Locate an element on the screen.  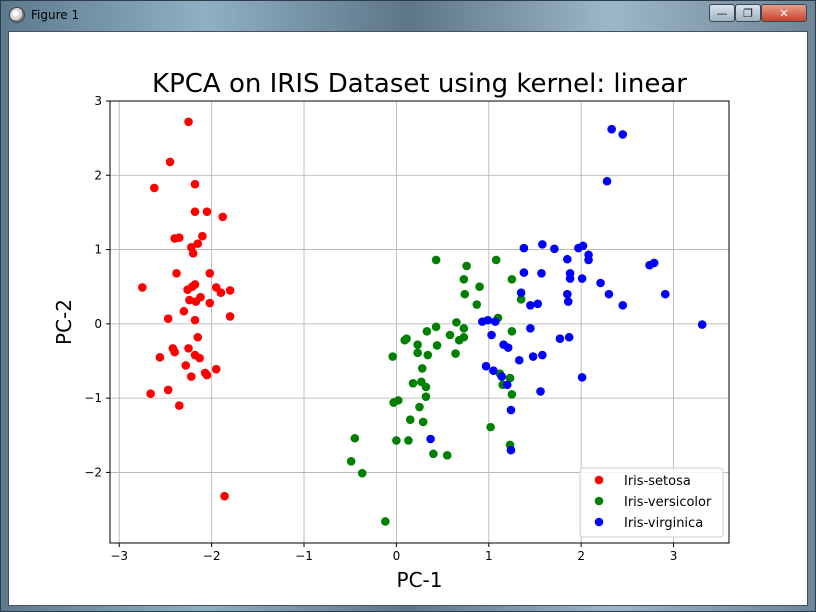
legend-label: Iris-virginica is located at coordinates (663, 523).